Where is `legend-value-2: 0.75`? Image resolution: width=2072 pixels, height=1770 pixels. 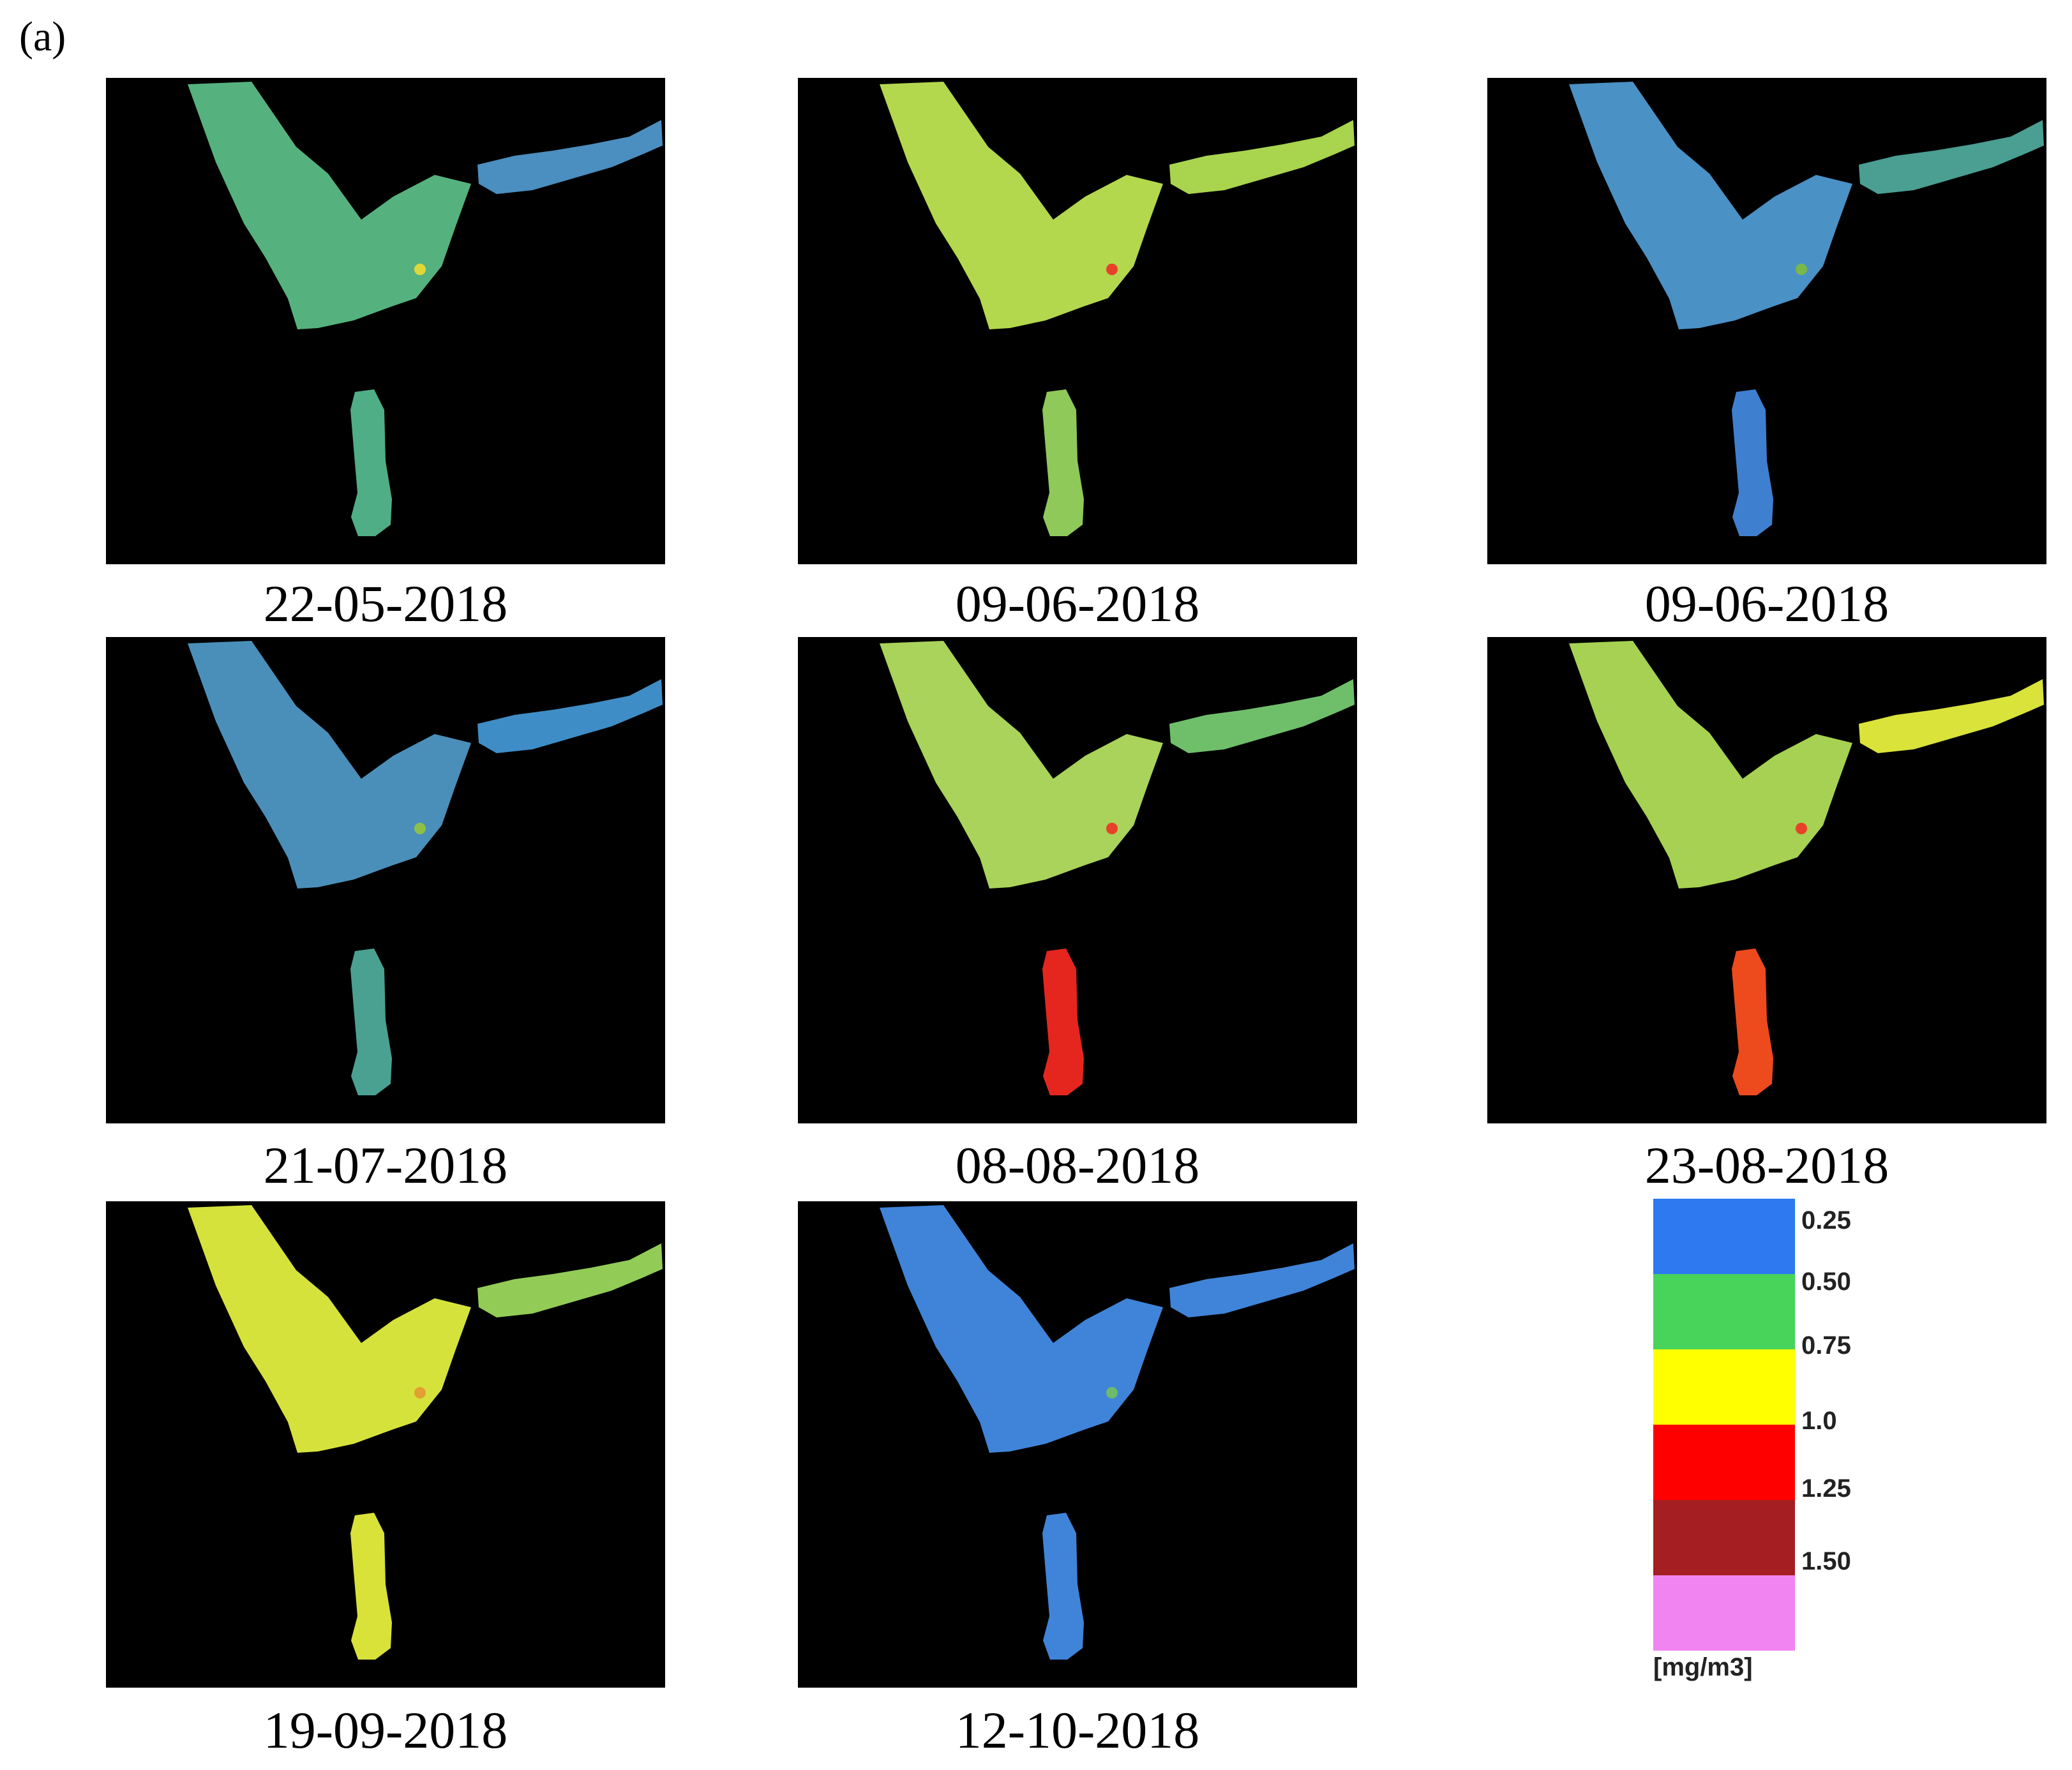
legend-value-2: 0.75 is located at coordinates (1826, 1345).